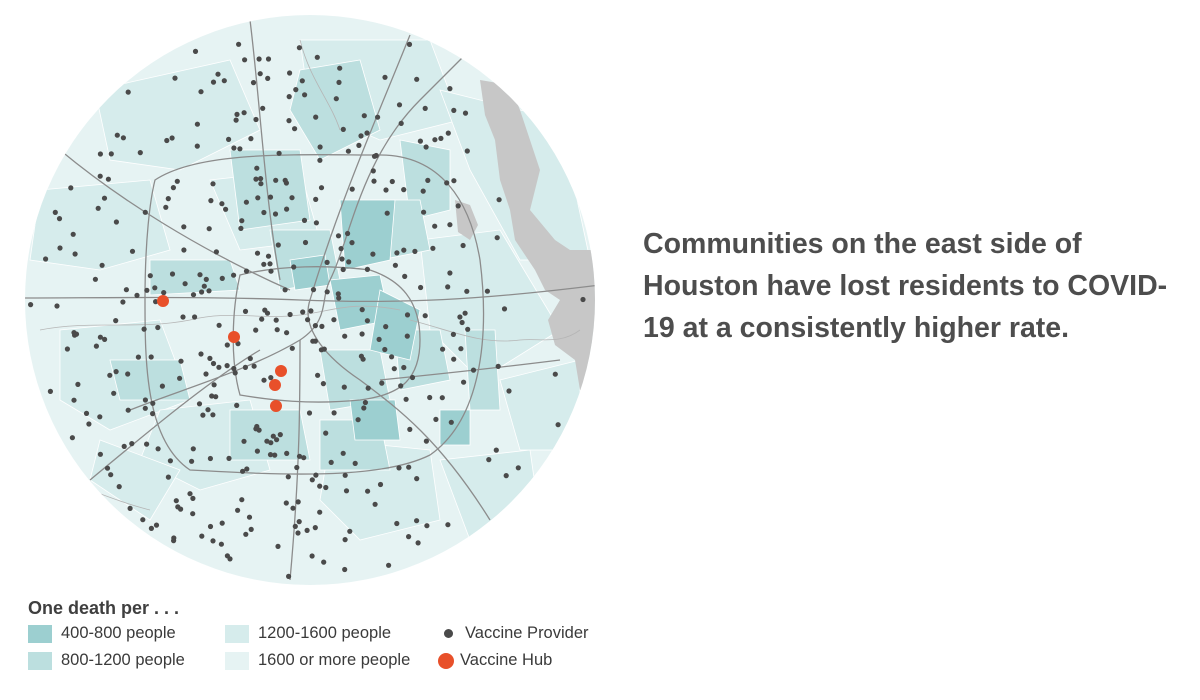 The width and height of the screenshot is (1200, 700). Describe the element at coordinates (276, 406) in the screenshot. I see `vaccine-hub-marker` at that location.